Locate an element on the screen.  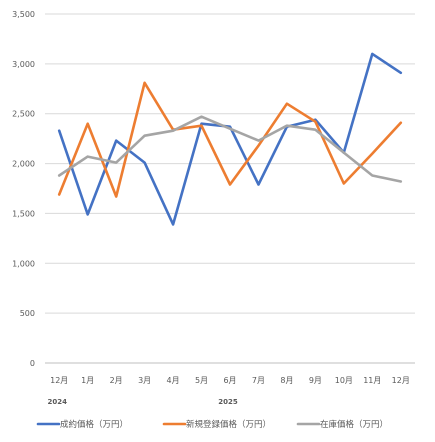
y-tick-label: 500 is located at coordinates (27, 313).